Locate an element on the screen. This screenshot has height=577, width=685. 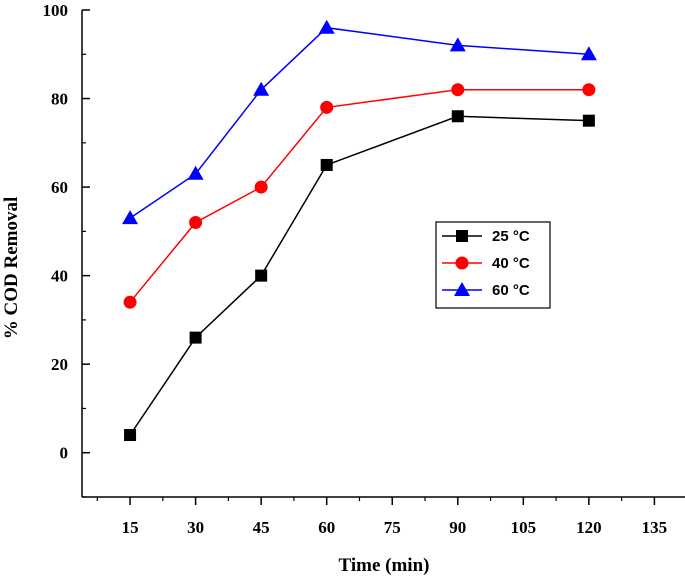
x-tick-label: 105 is located at coordinates (524, 527).